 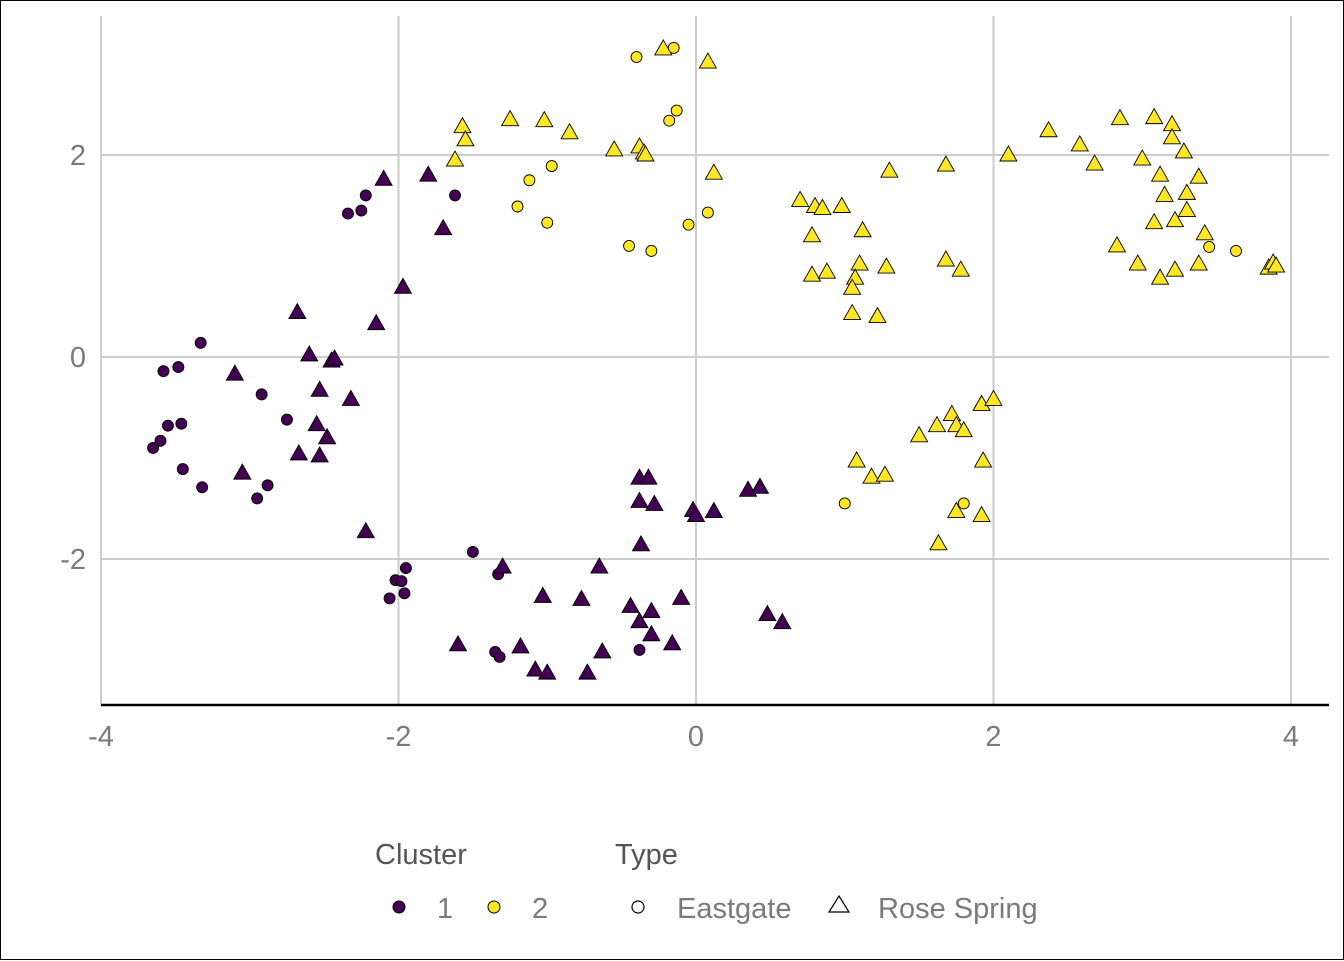 I want to click on legend-key-rose-spring, so click(x=839, y=903).